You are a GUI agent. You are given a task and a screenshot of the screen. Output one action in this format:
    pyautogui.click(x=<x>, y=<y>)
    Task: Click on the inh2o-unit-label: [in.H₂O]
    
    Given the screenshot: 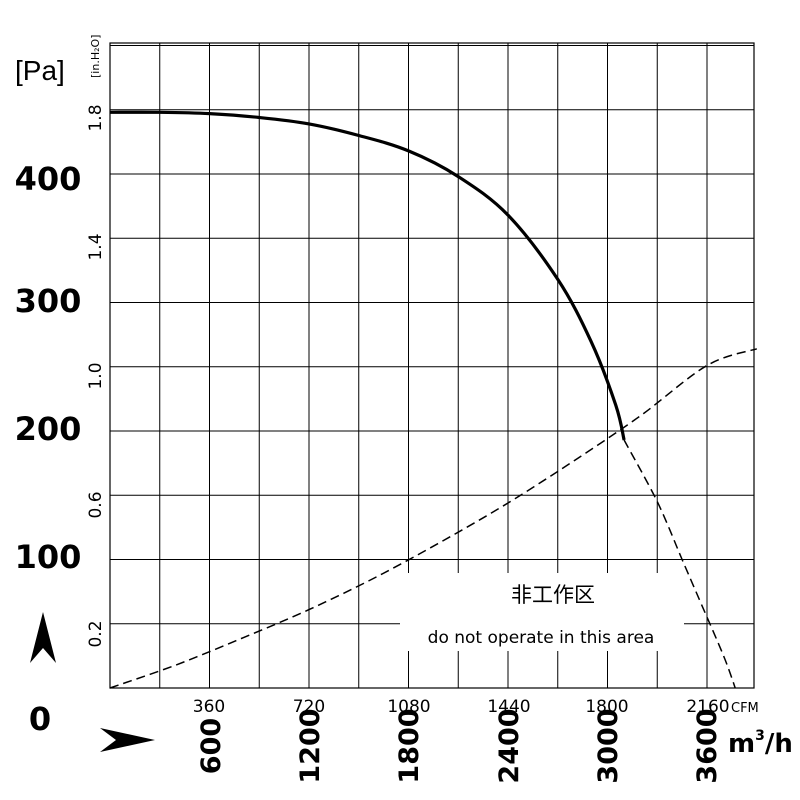 What is the action you would take?
    pyautogui.click(x=95, y=56)
    